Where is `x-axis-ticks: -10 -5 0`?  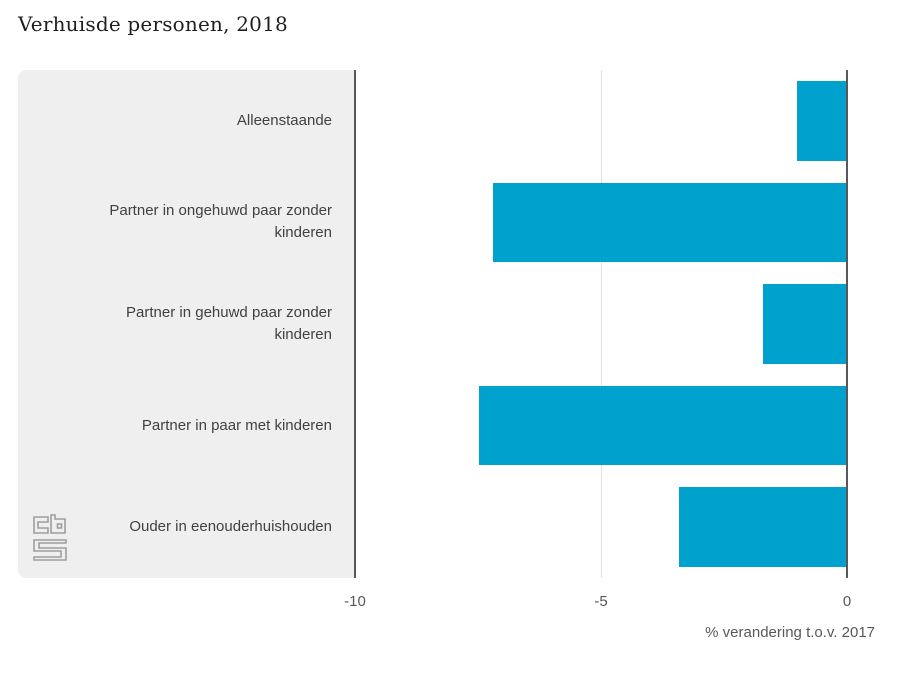 x-axis-ticks: -10 -5 0 is located at coordinates (597, 603).